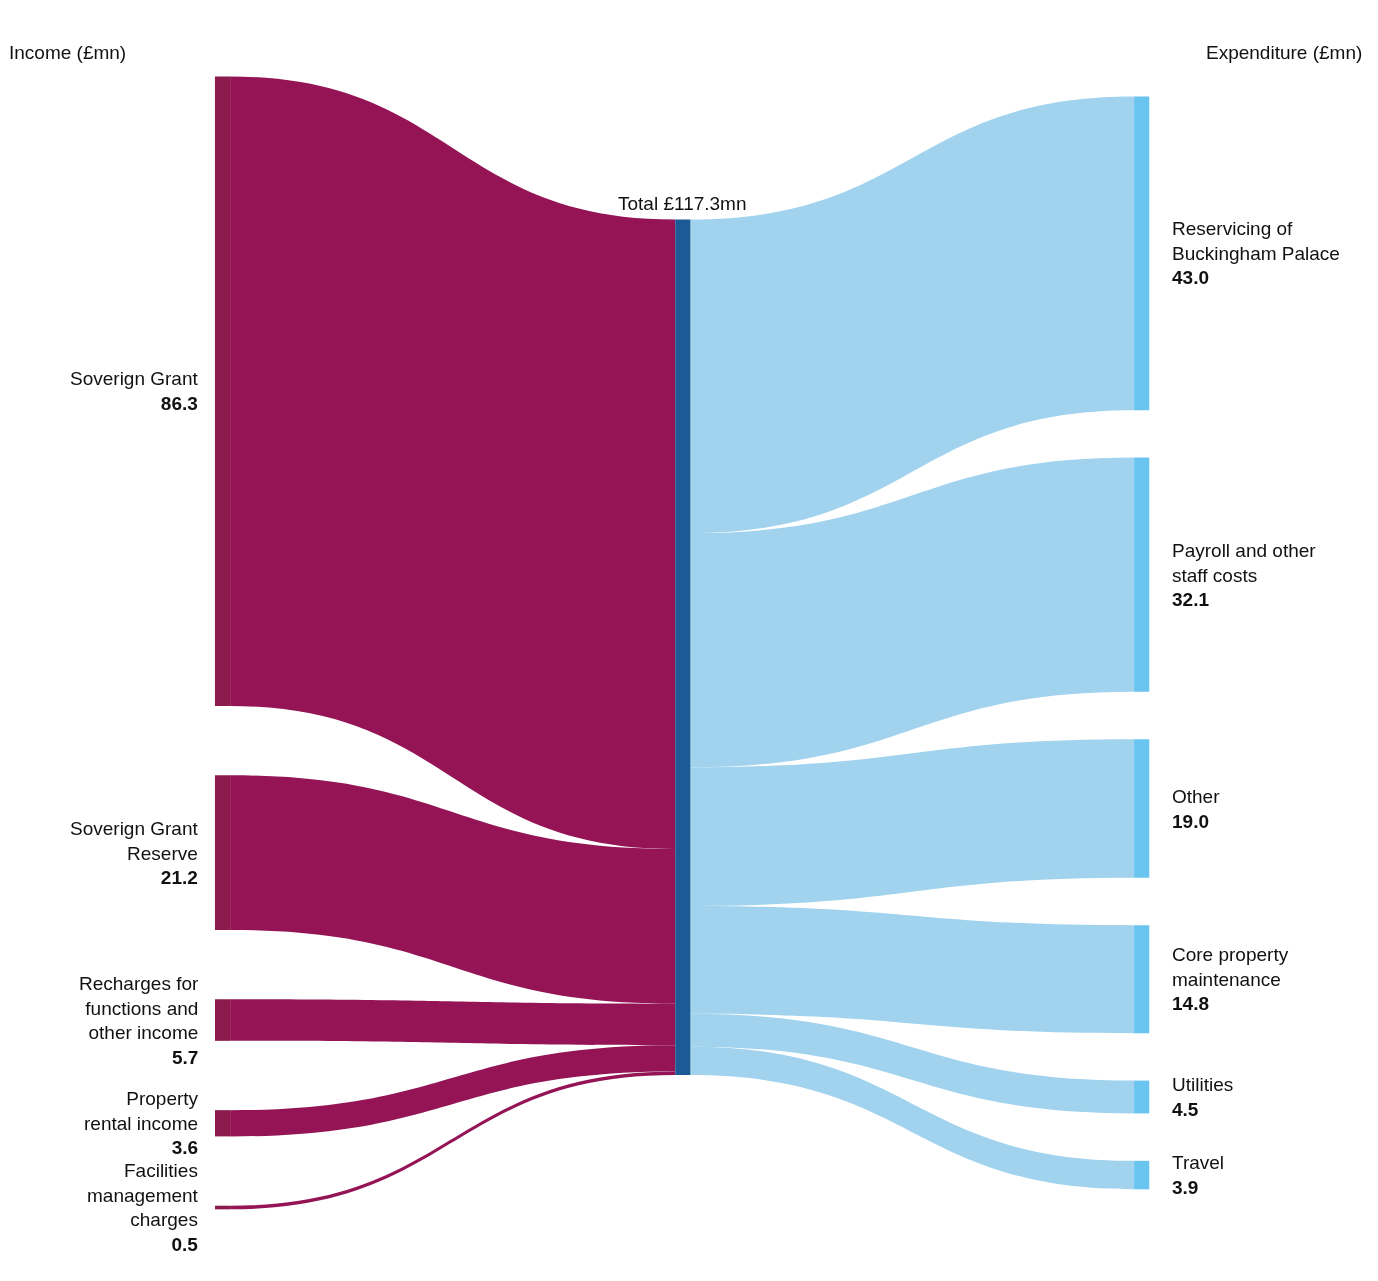 This screenshot has width=1378, height=1281. Describe the element at coordinates (1185, 1109) in the screenshot. I see `data-label: 4.5` at that location.